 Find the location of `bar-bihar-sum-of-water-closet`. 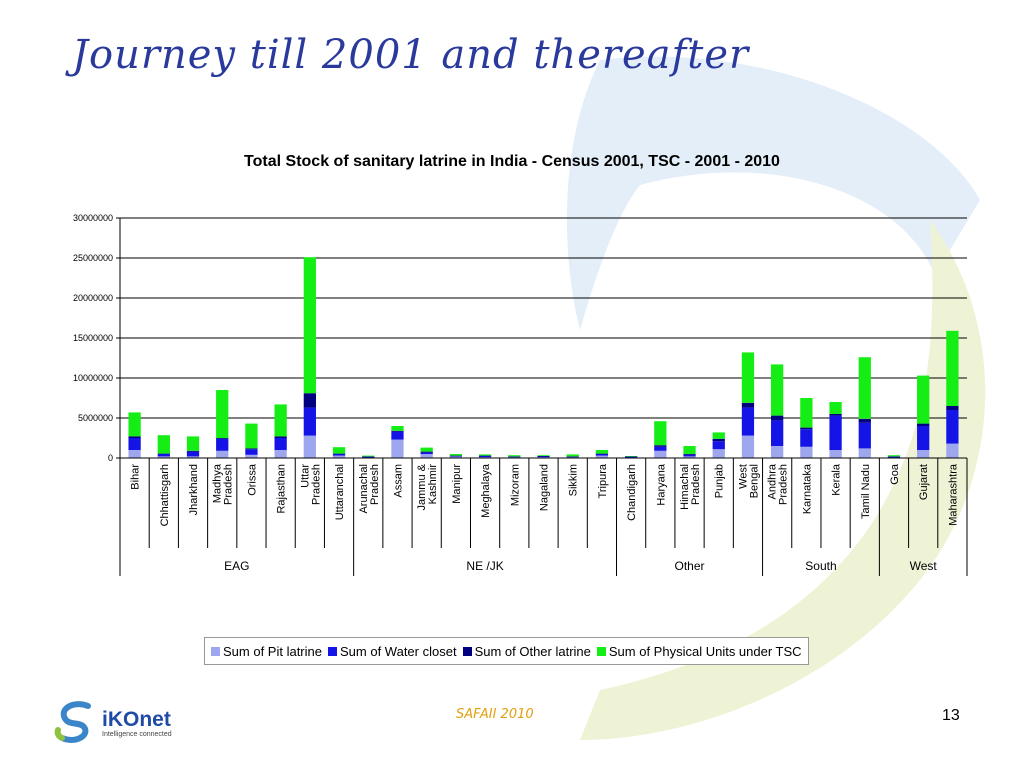

bar-bihar-sum-of-water-closet is located at coordinates (134, 444).